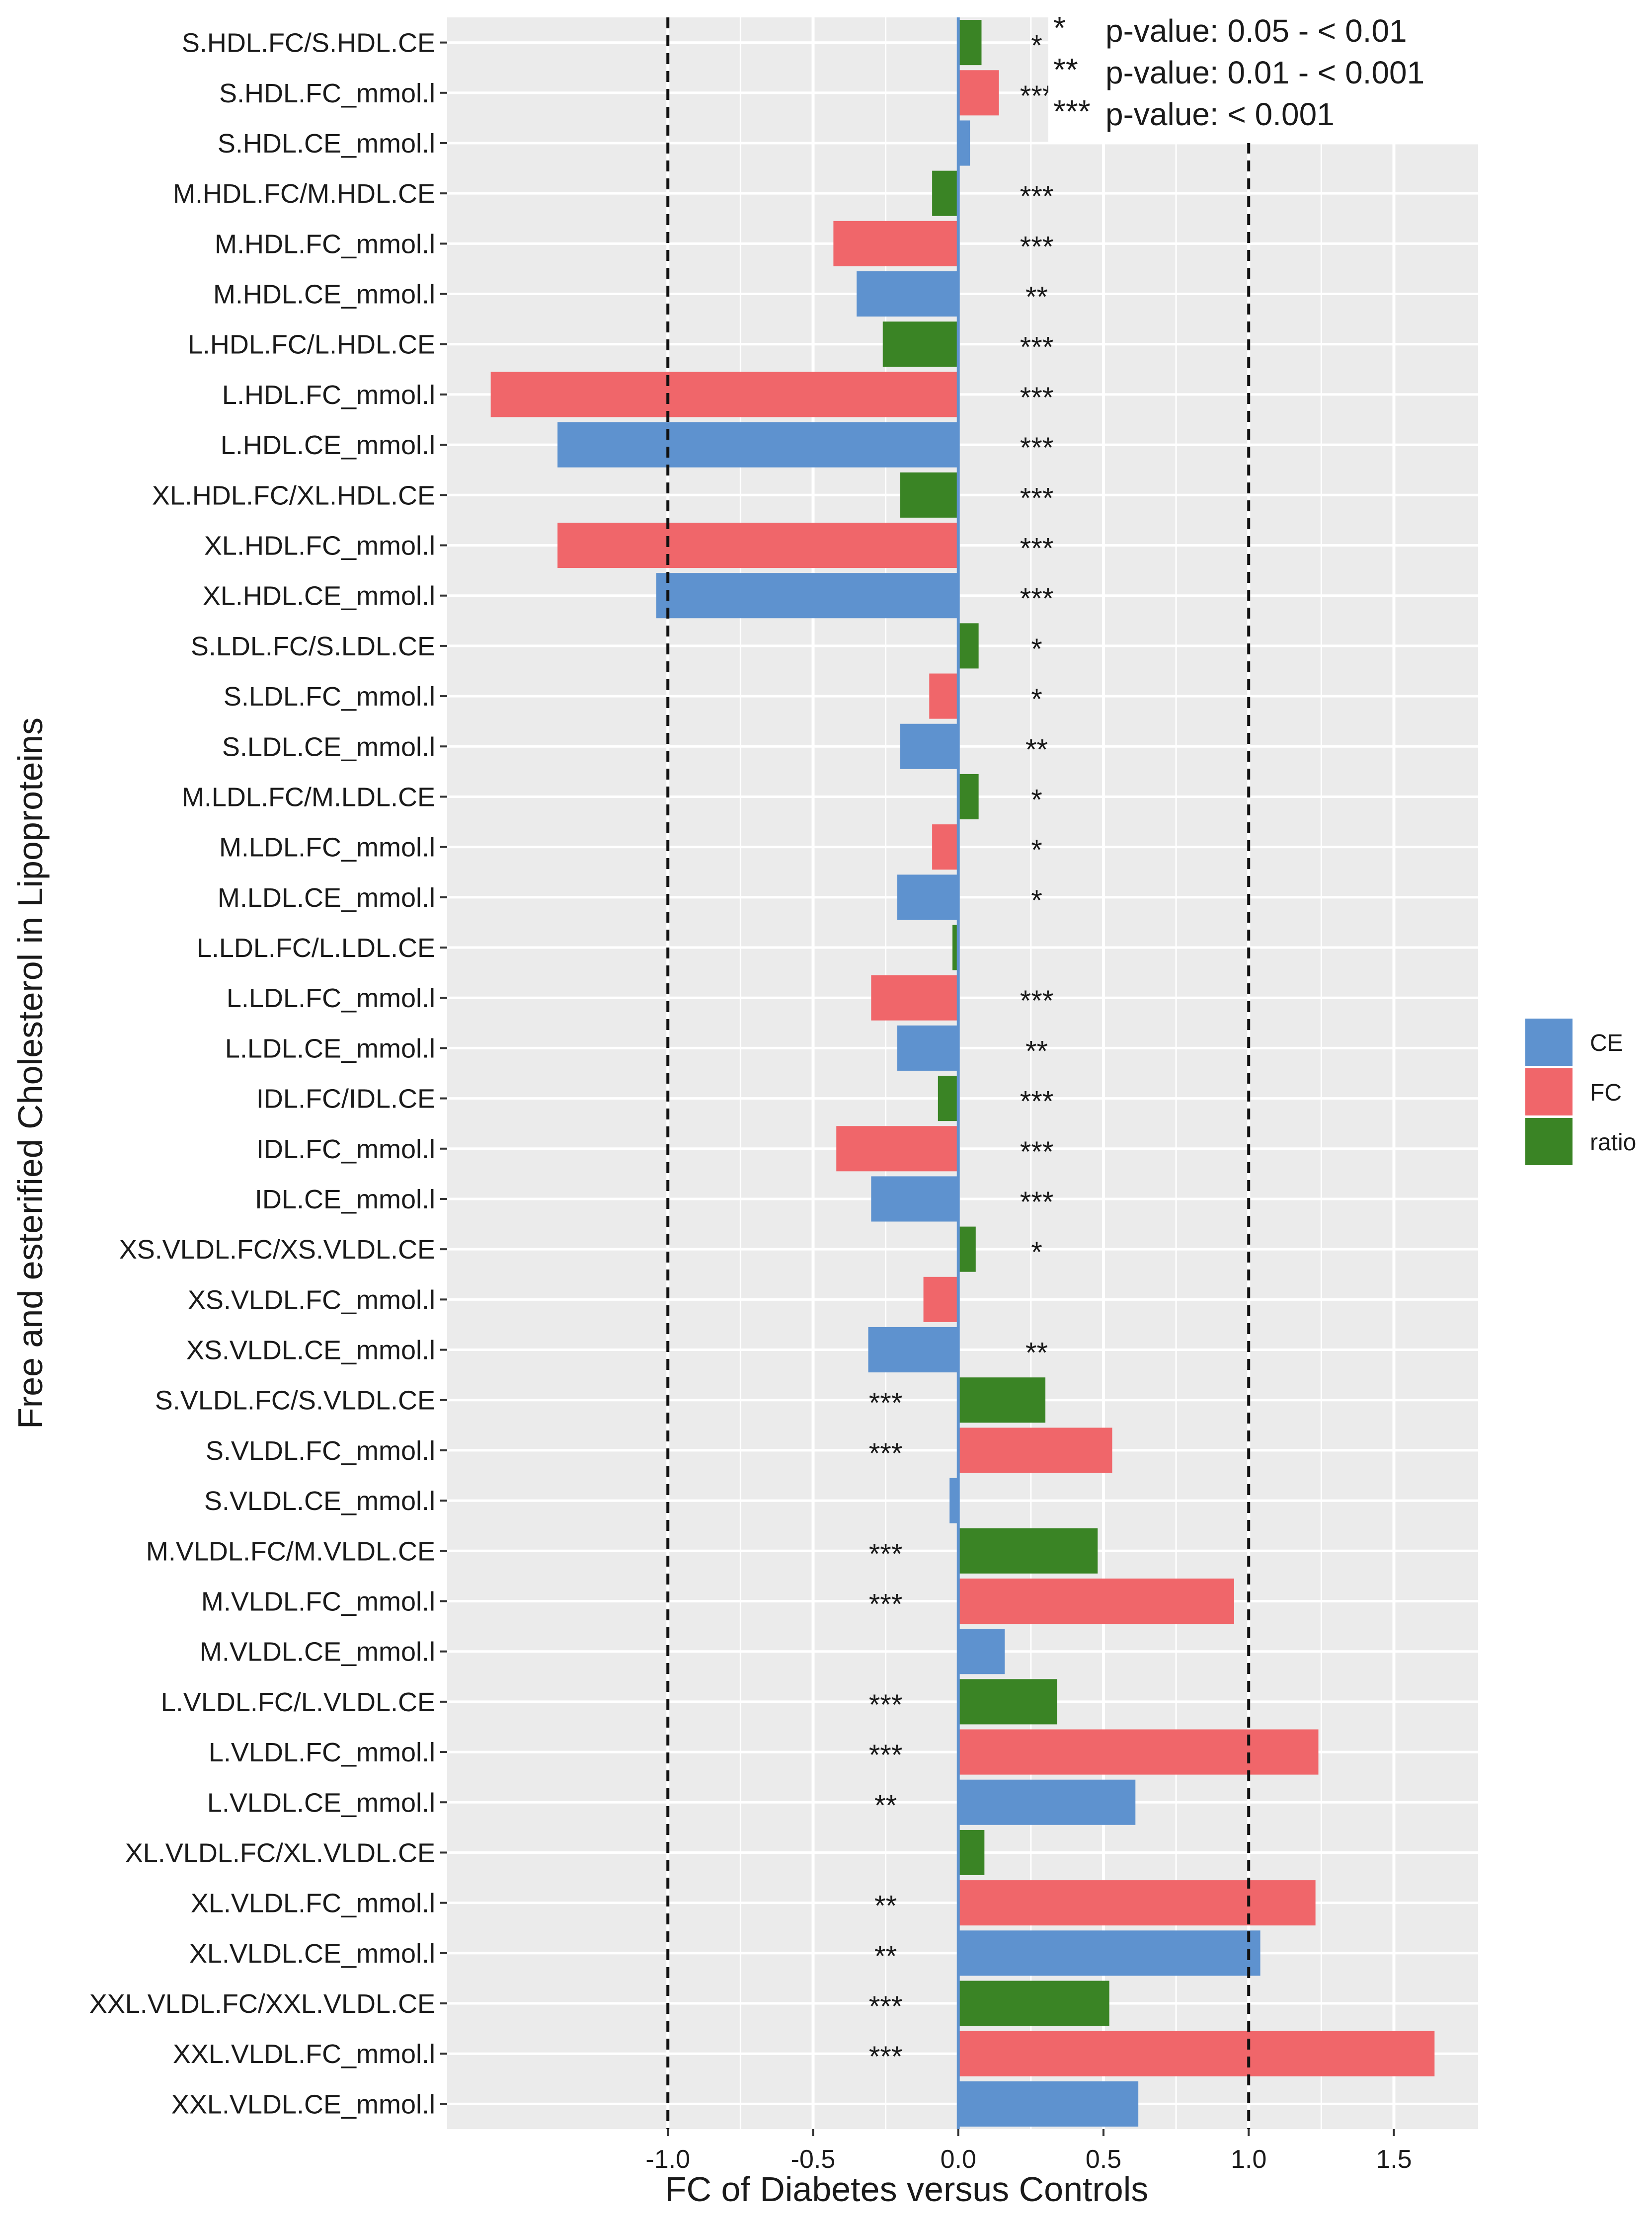 The image size is (1652, 2223). Describe the element at coordinates (1028, 1551) in the screenshot. I see `bar-m-vldl-fc-m-vldl-ce` at that location.